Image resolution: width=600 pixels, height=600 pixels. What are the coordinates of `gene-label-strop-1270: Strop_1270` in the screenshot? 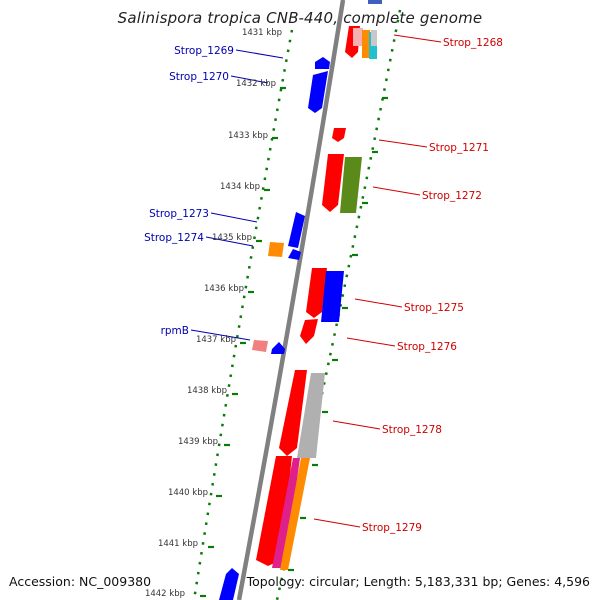 It's located at (199, 77).